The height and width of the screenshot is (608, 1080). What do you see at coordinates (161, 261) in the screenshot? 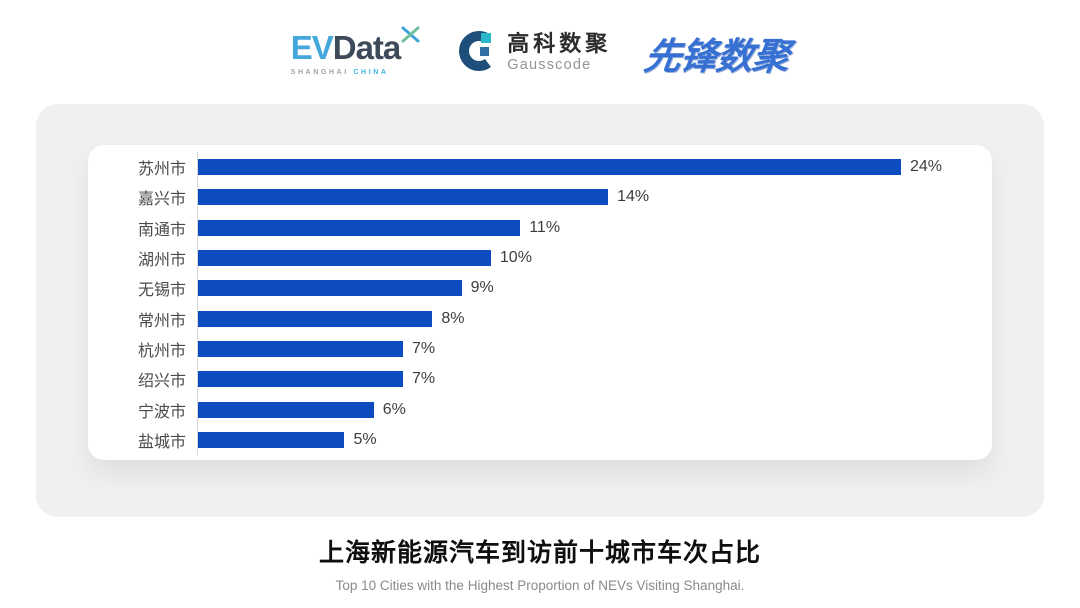
I see `category-label: 湖州市` at bounding box center [161, 261].